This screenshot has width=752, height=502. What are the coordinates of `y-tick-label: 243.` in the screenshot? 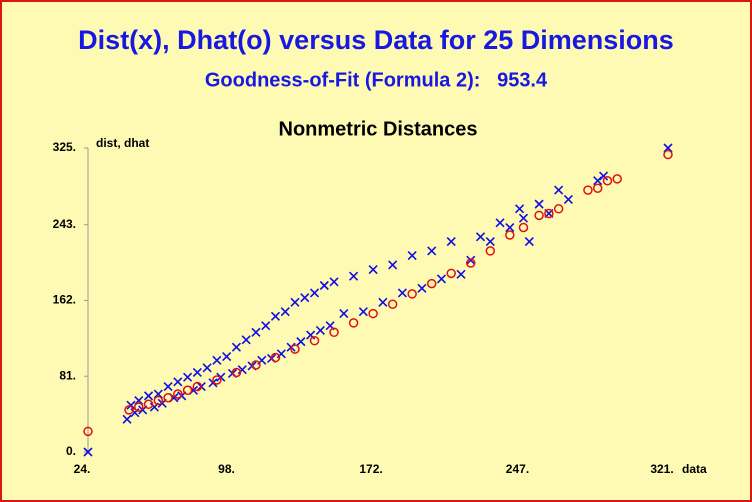 It's located at (64, 224).